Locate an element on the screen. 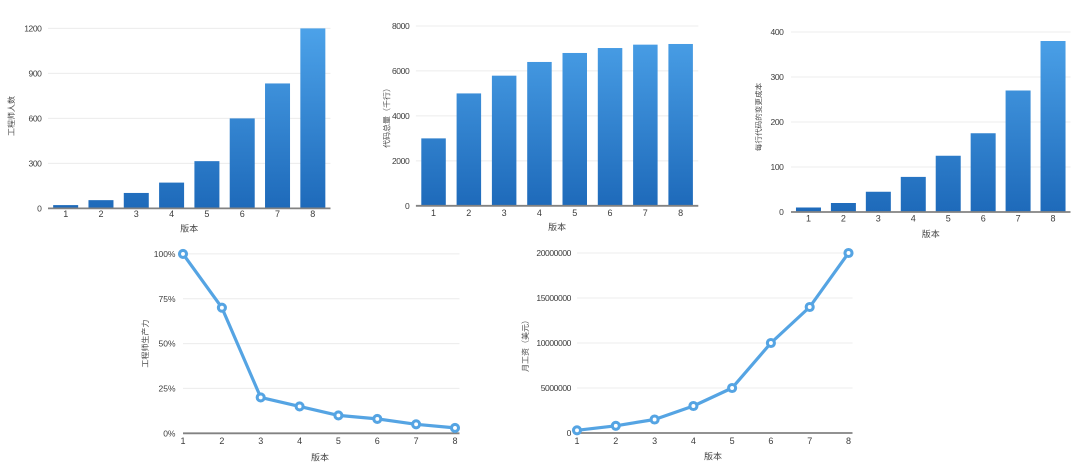 This screenshot has width=1080, height=473. svg-text: 50% is located at coordinates (166, 344).